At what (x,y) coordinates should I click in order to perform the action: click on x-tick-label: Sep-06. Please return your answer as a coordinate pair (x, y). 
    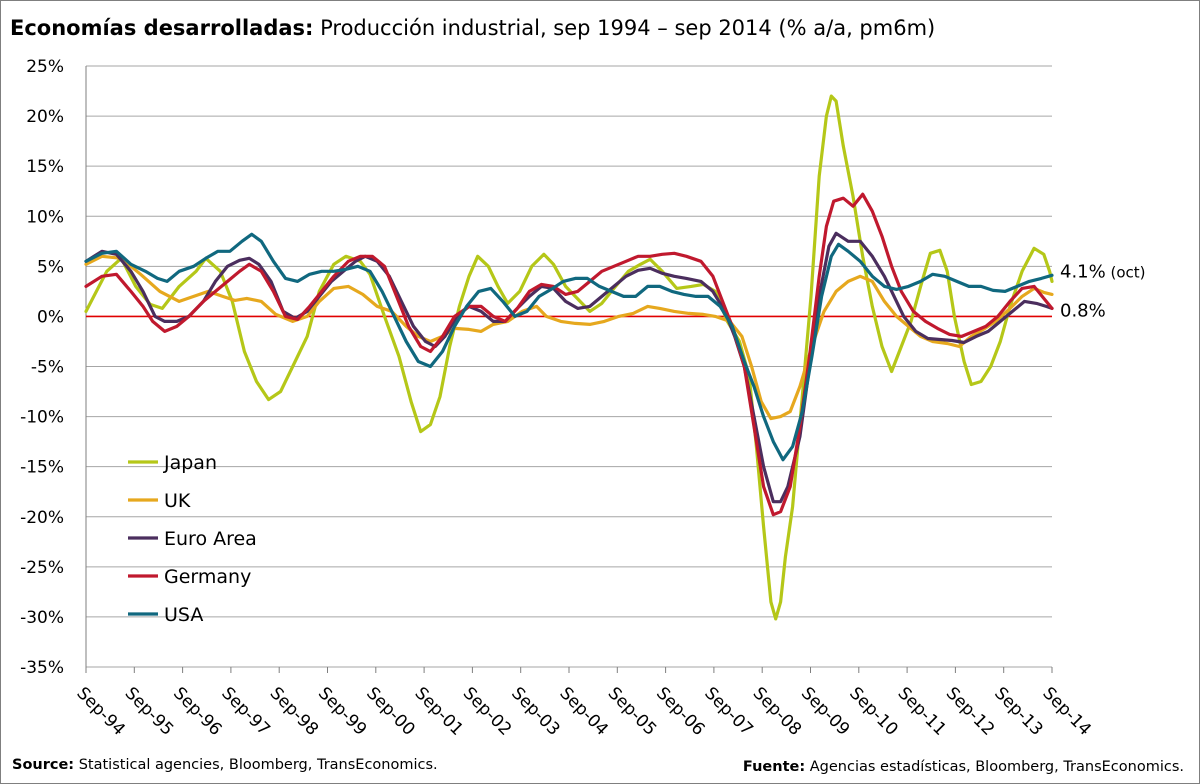
    Looking at the image, I should click on (680, 711).